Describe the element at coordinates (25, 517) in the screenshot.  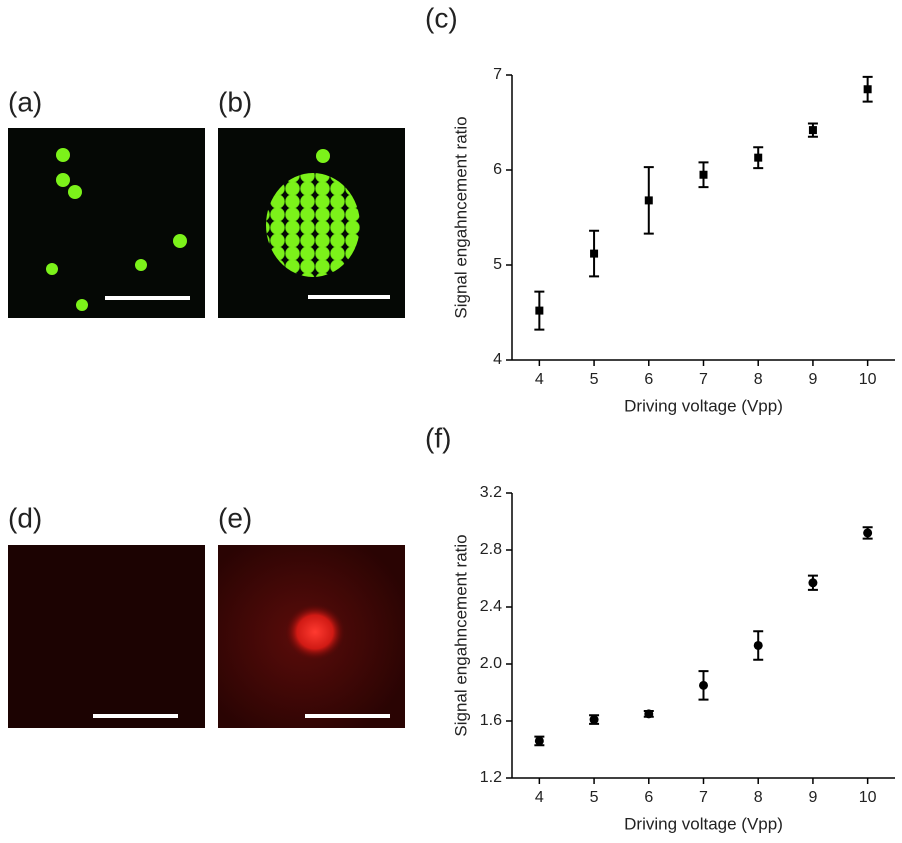
I see `panel-label: (d)` at that location.